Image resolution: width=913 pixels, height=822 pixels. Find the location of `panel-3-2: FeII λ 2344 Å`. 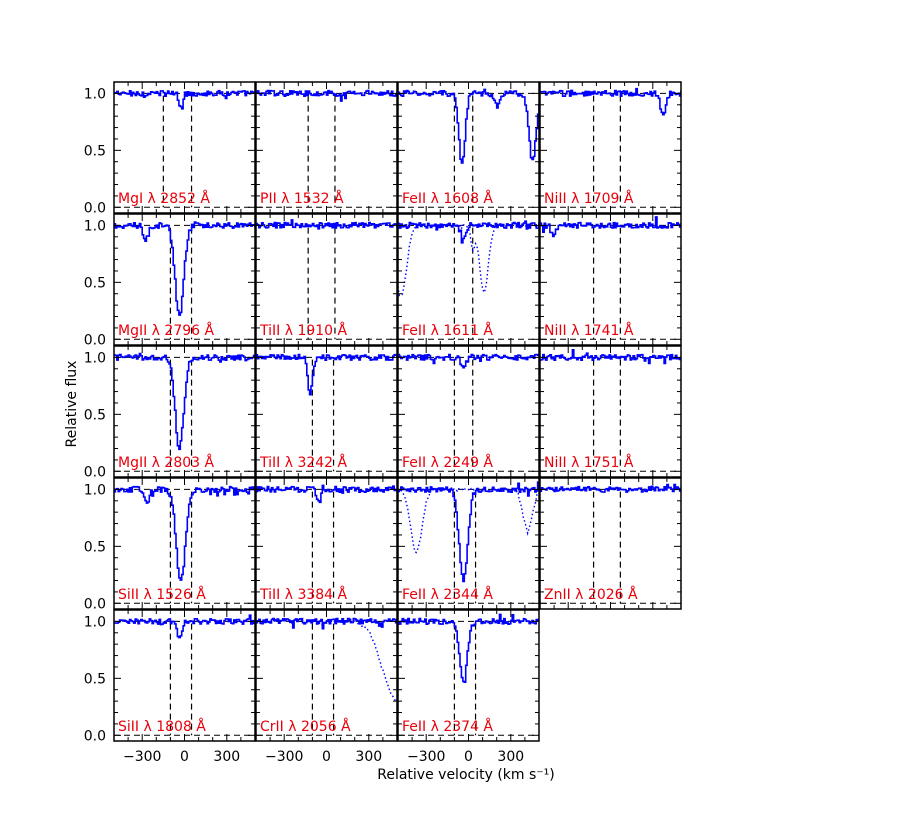

panel-3-2: FeII λ 2344 Å is located at coordinates (468, 543).